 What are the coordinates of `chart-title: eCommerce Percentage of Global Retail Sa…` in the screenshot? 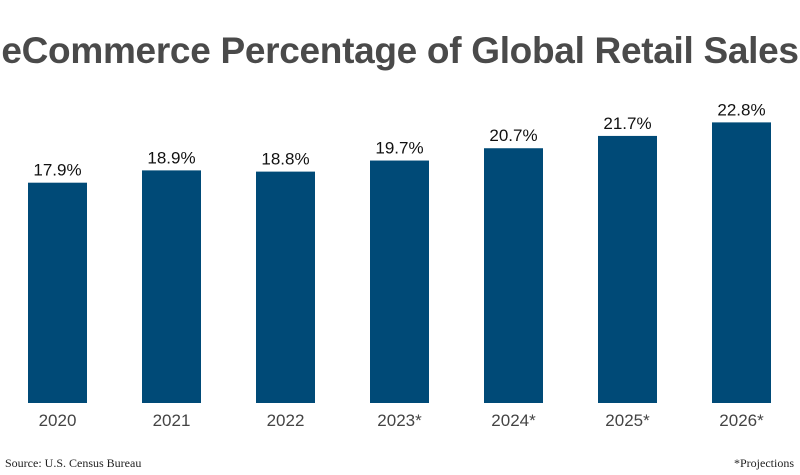 It's located at (400, 50).